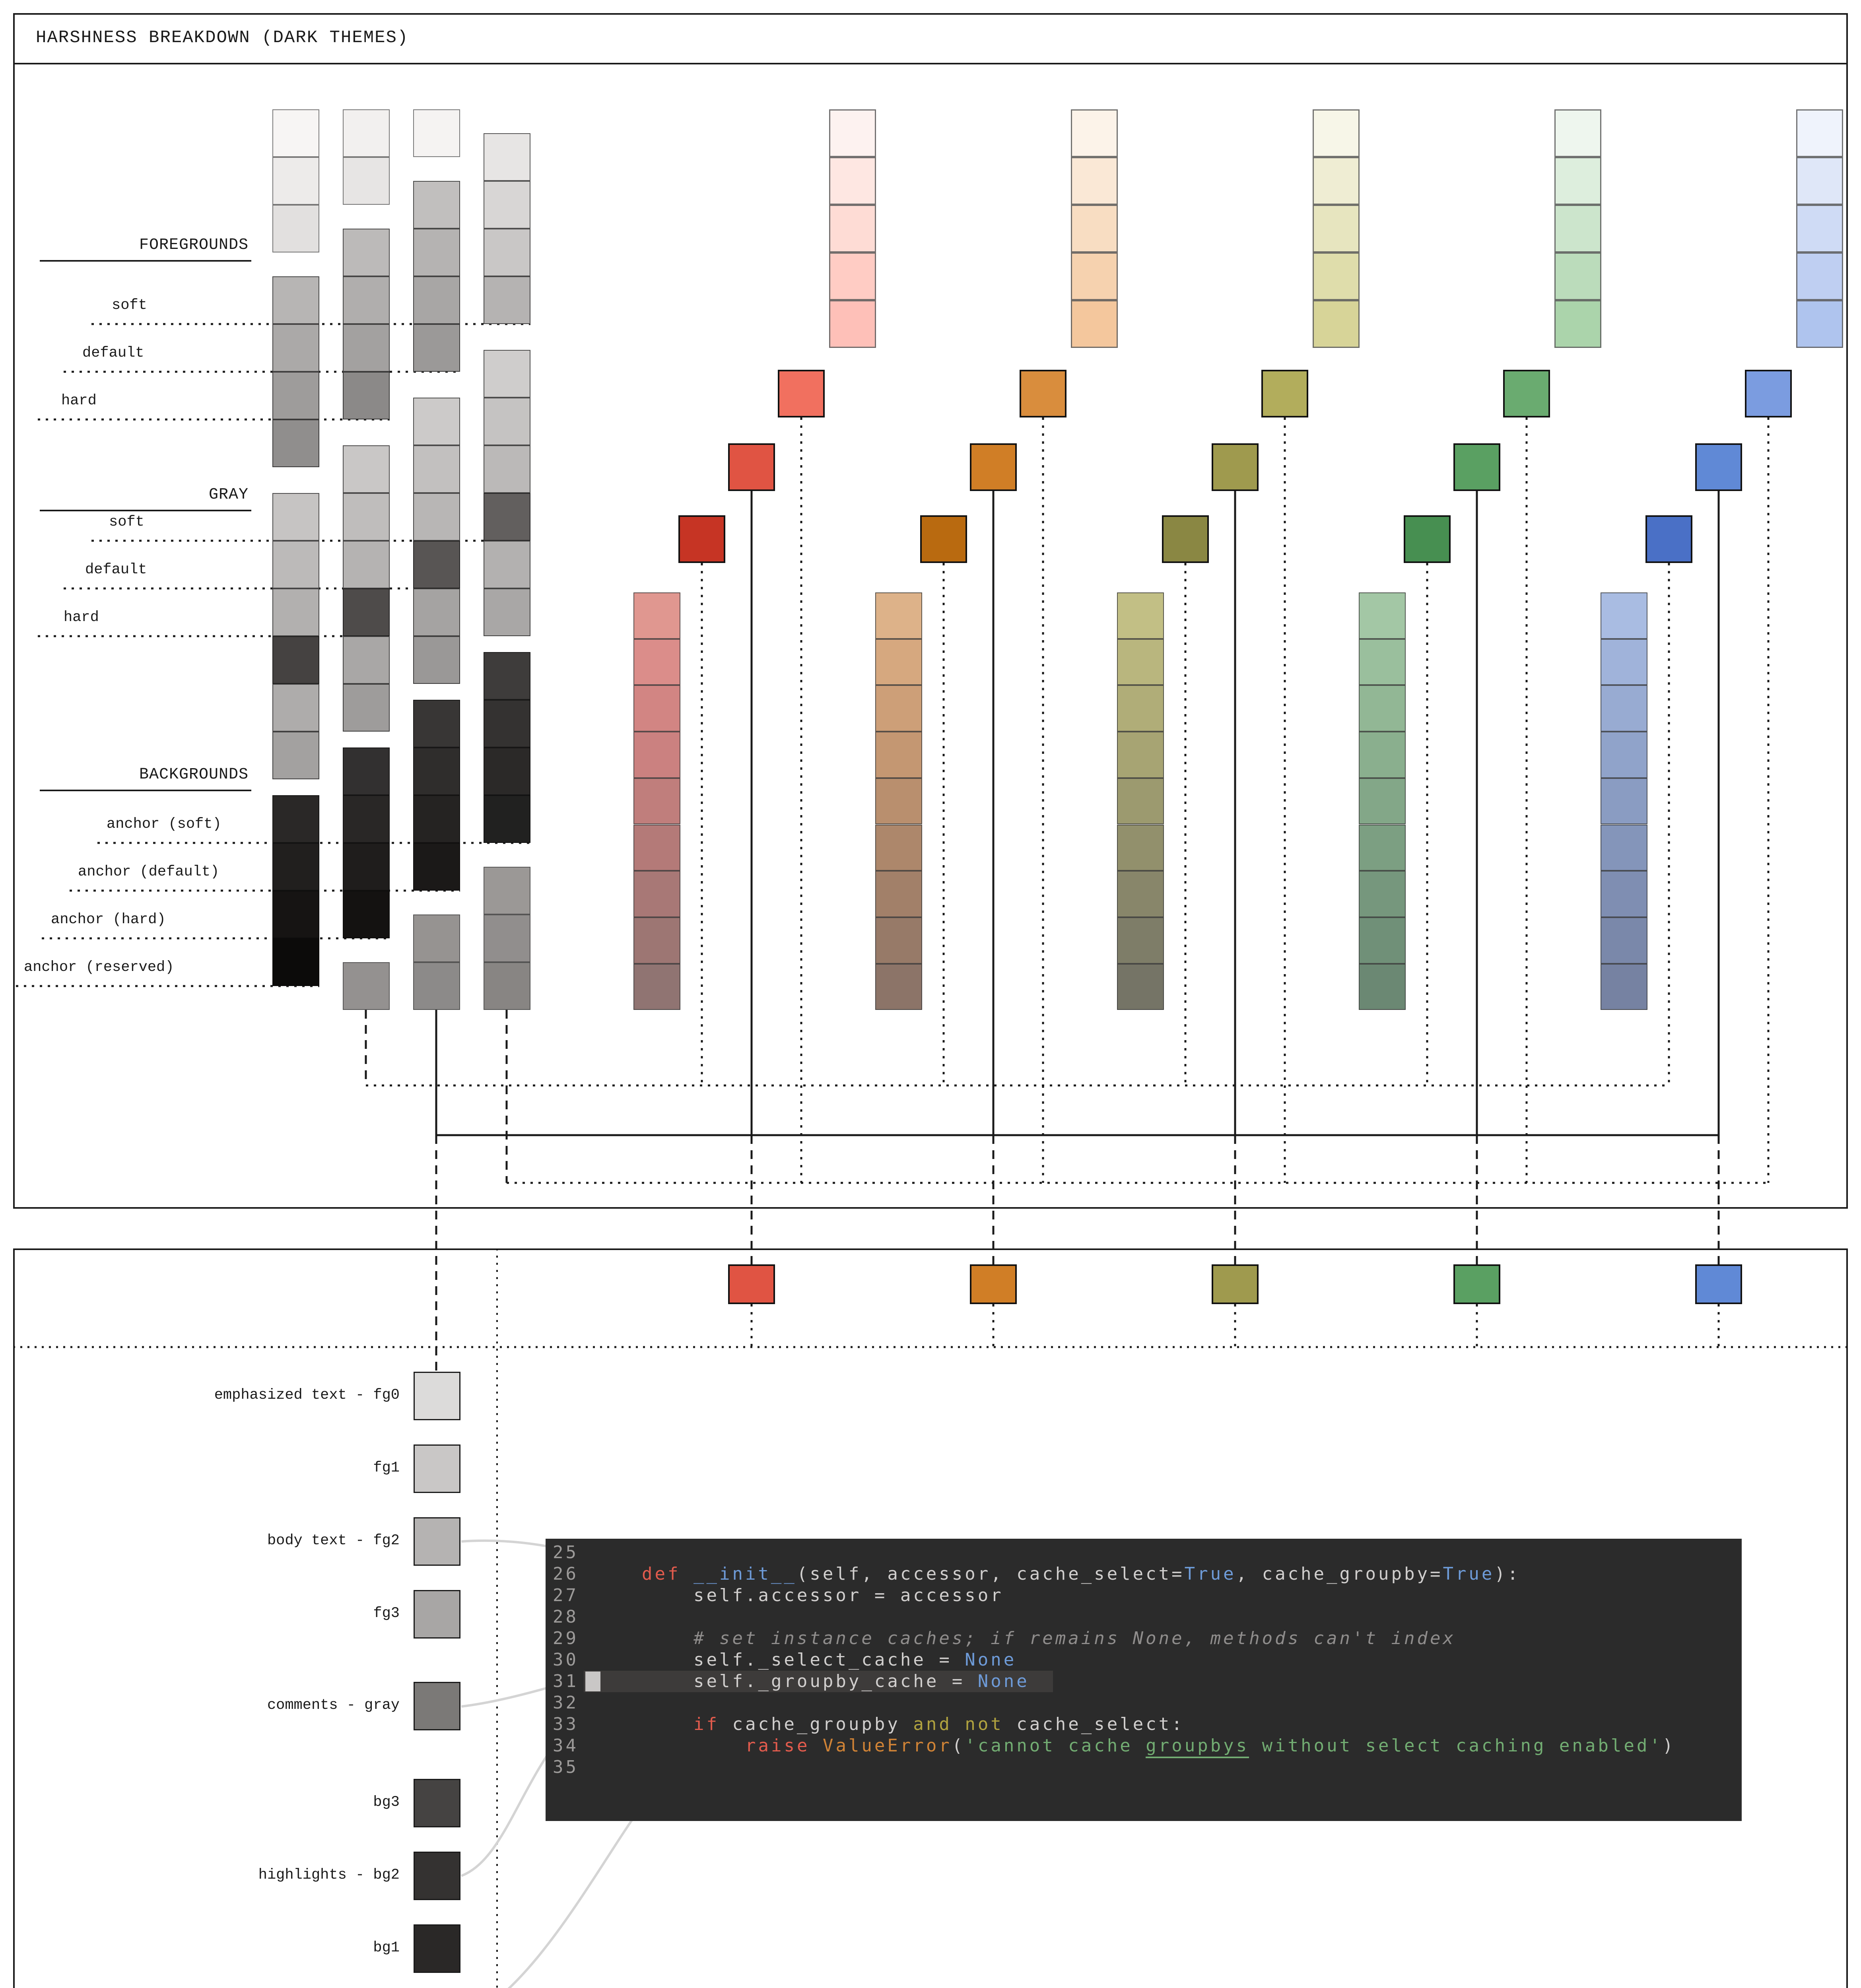 The width and height of the screenshot is (1861, 1988). Describe the element at coordinates (1185, 539) in the screenshot. I see `olive-accent-soft` at that location.